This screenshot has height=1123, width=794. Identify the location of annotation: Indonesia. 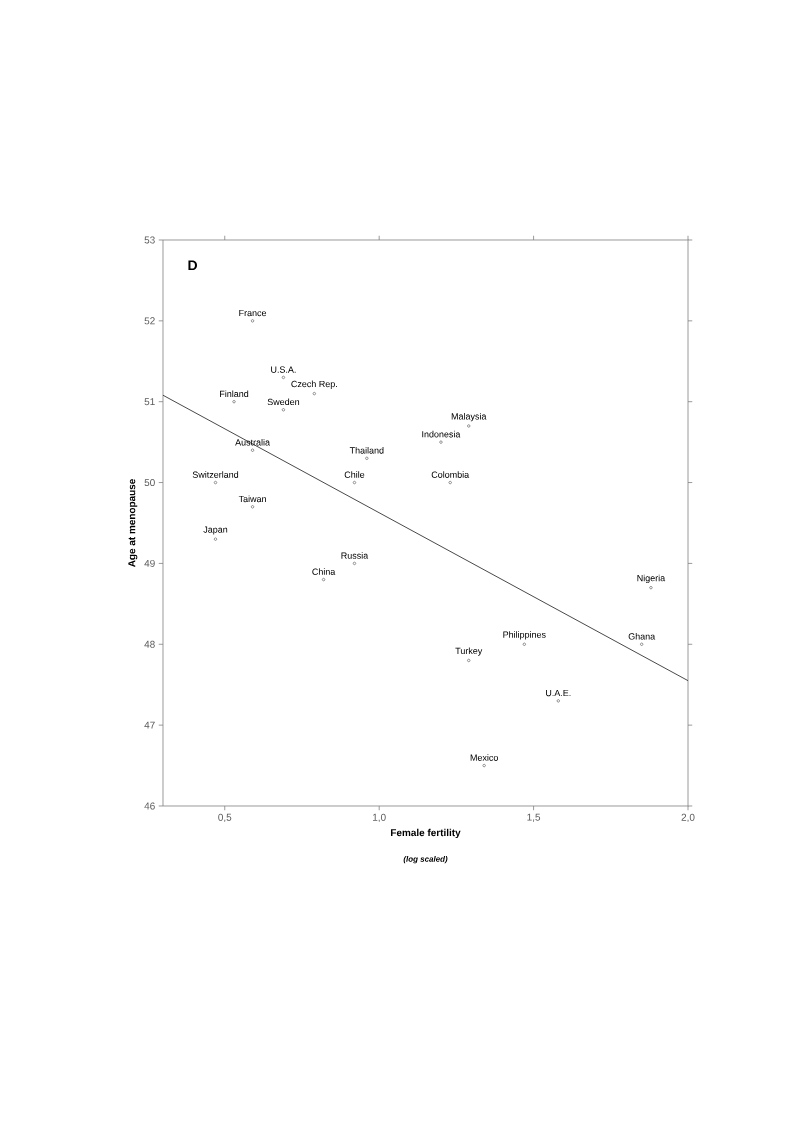
(441, 434).